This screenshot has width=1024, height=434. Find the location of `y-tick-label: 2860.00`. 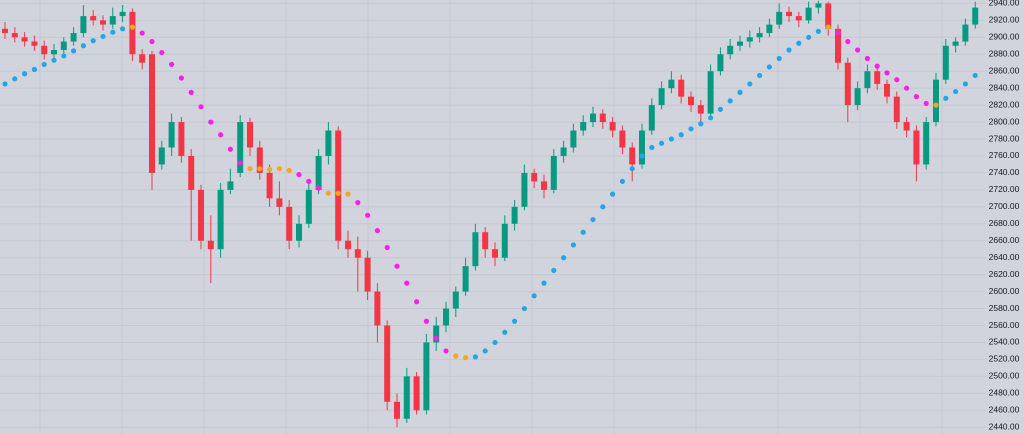

y-tick-label: 2860.00 is located at coordinates (1004, 70).